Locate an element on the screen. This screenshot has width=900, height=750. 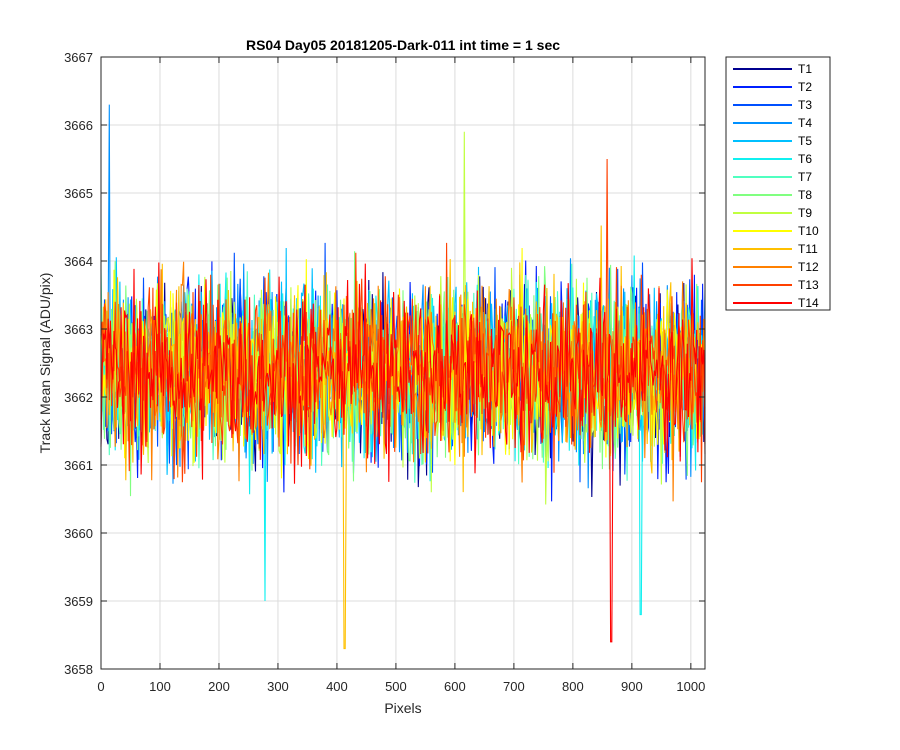
legend-label-t5: T5 is located at coordinates (805, 141).